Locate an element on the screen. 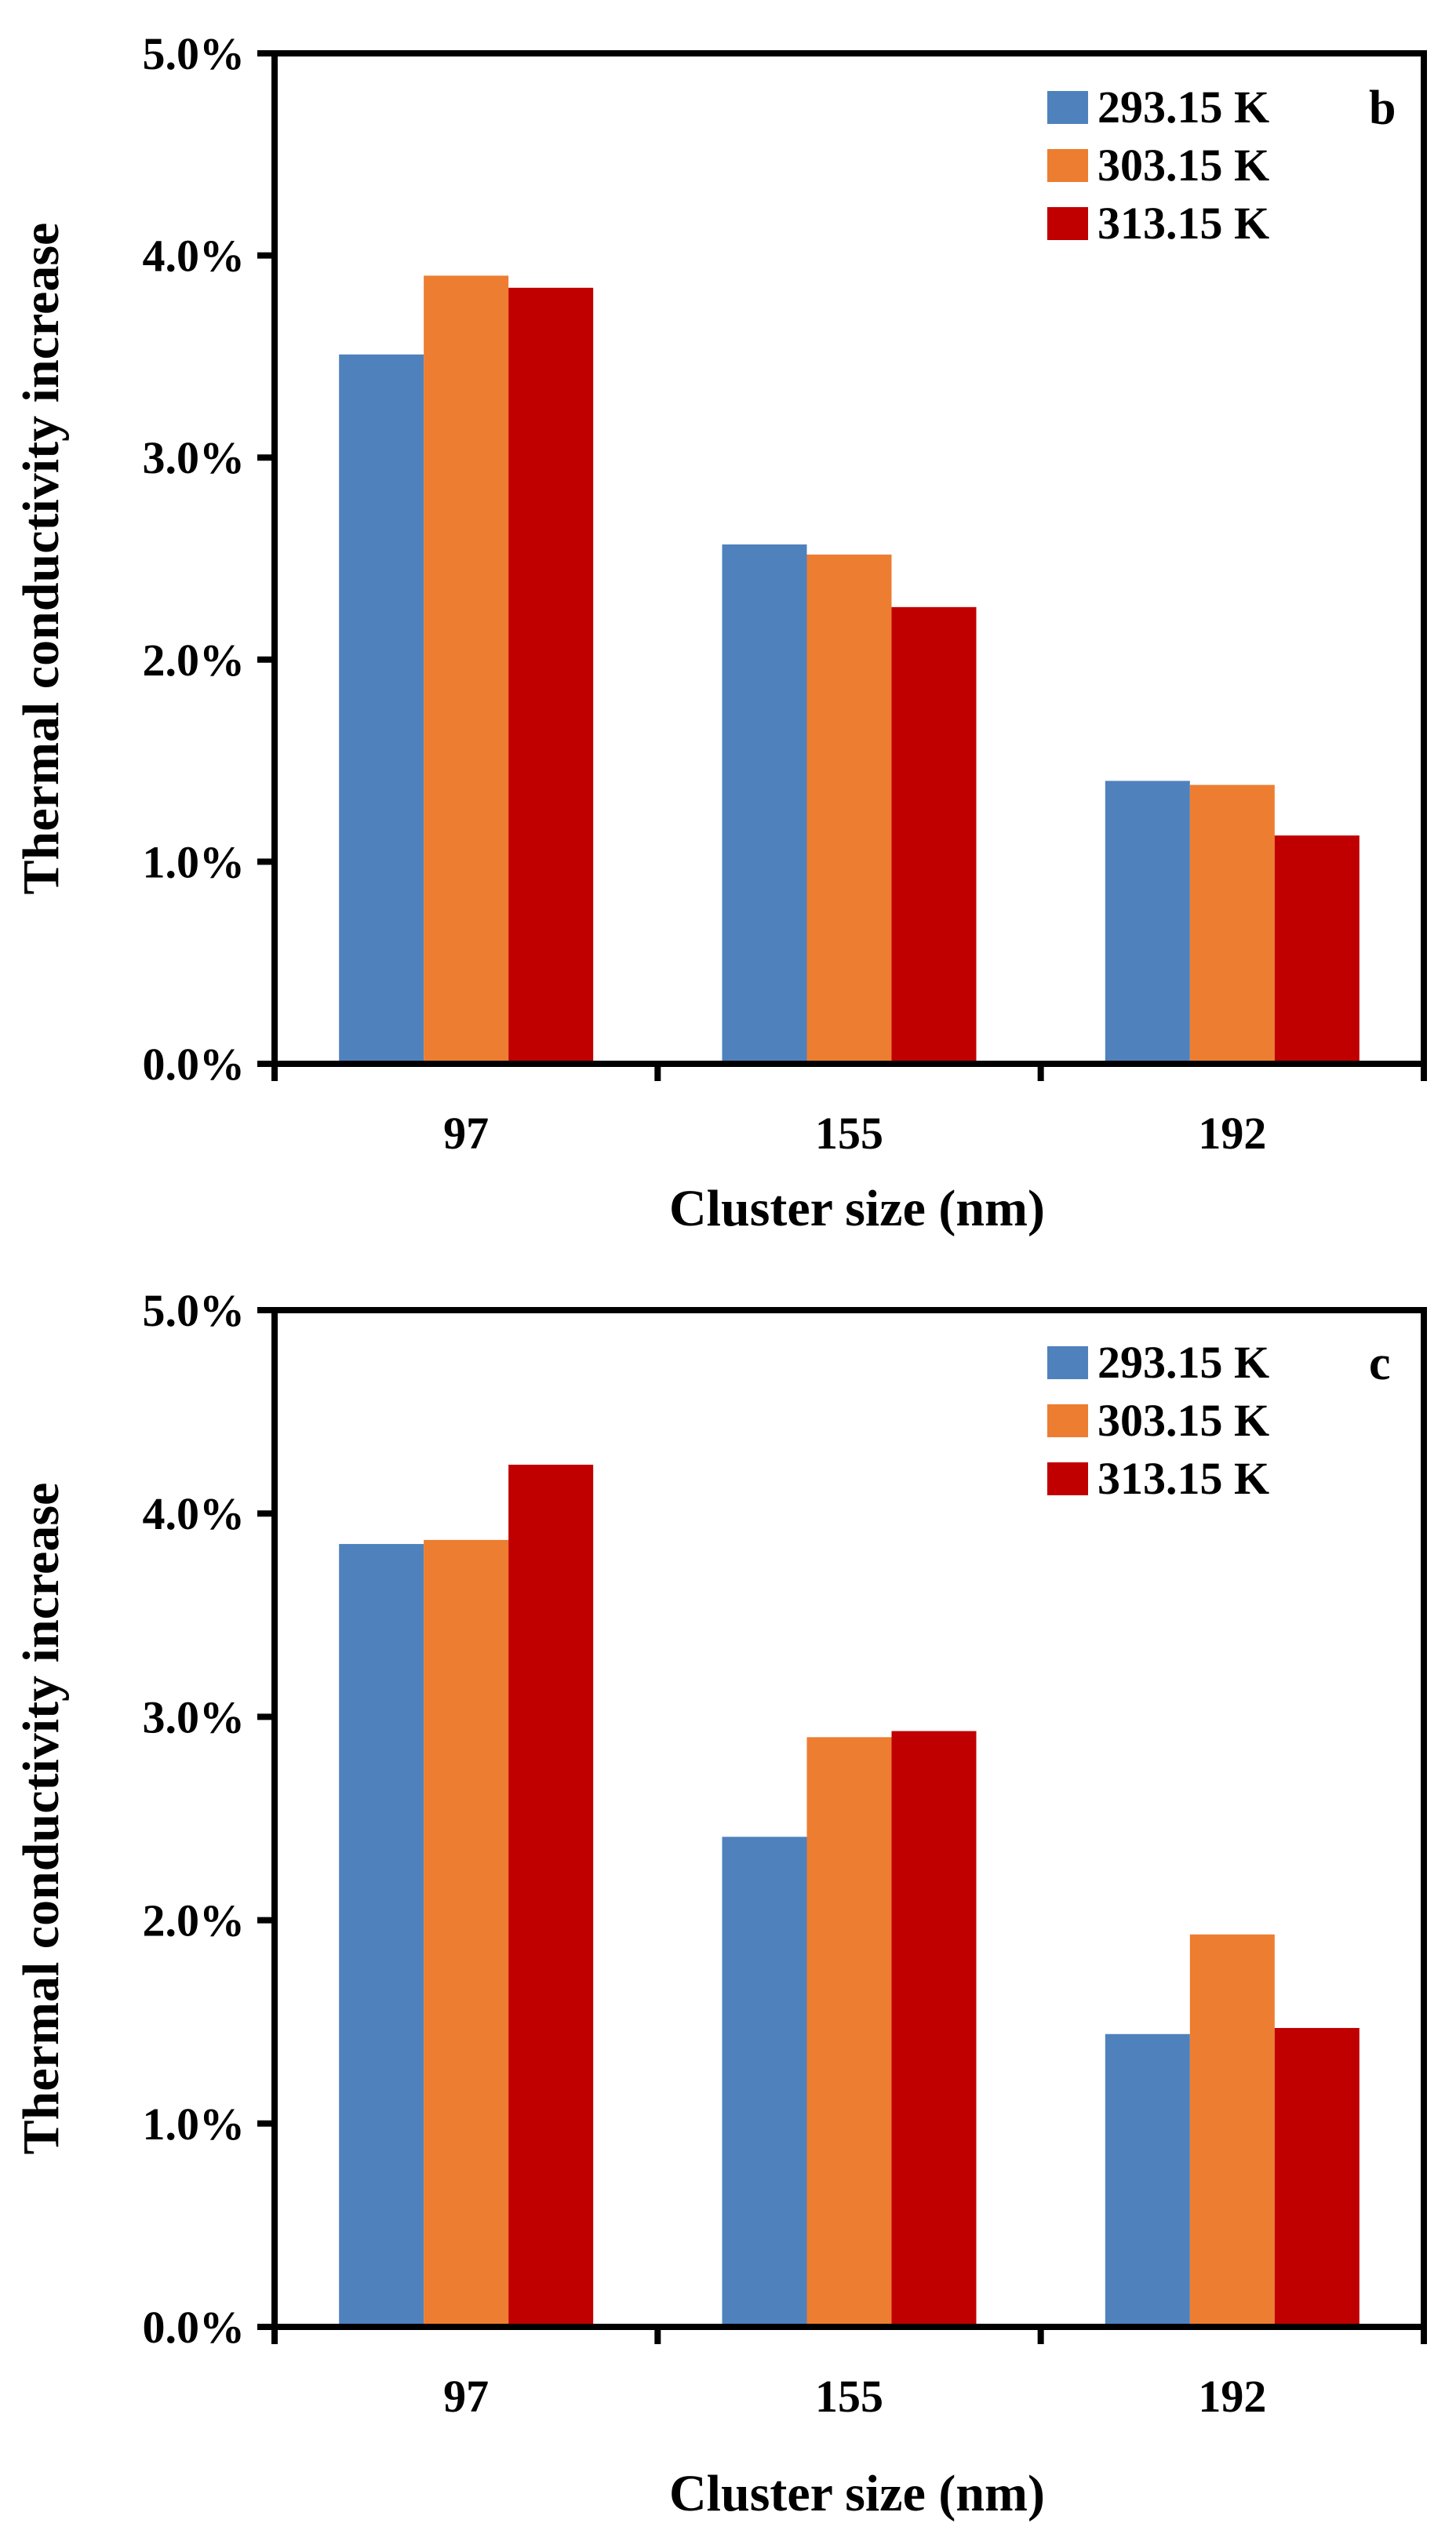  panel-label: b is located at coordinates (1382, 108).